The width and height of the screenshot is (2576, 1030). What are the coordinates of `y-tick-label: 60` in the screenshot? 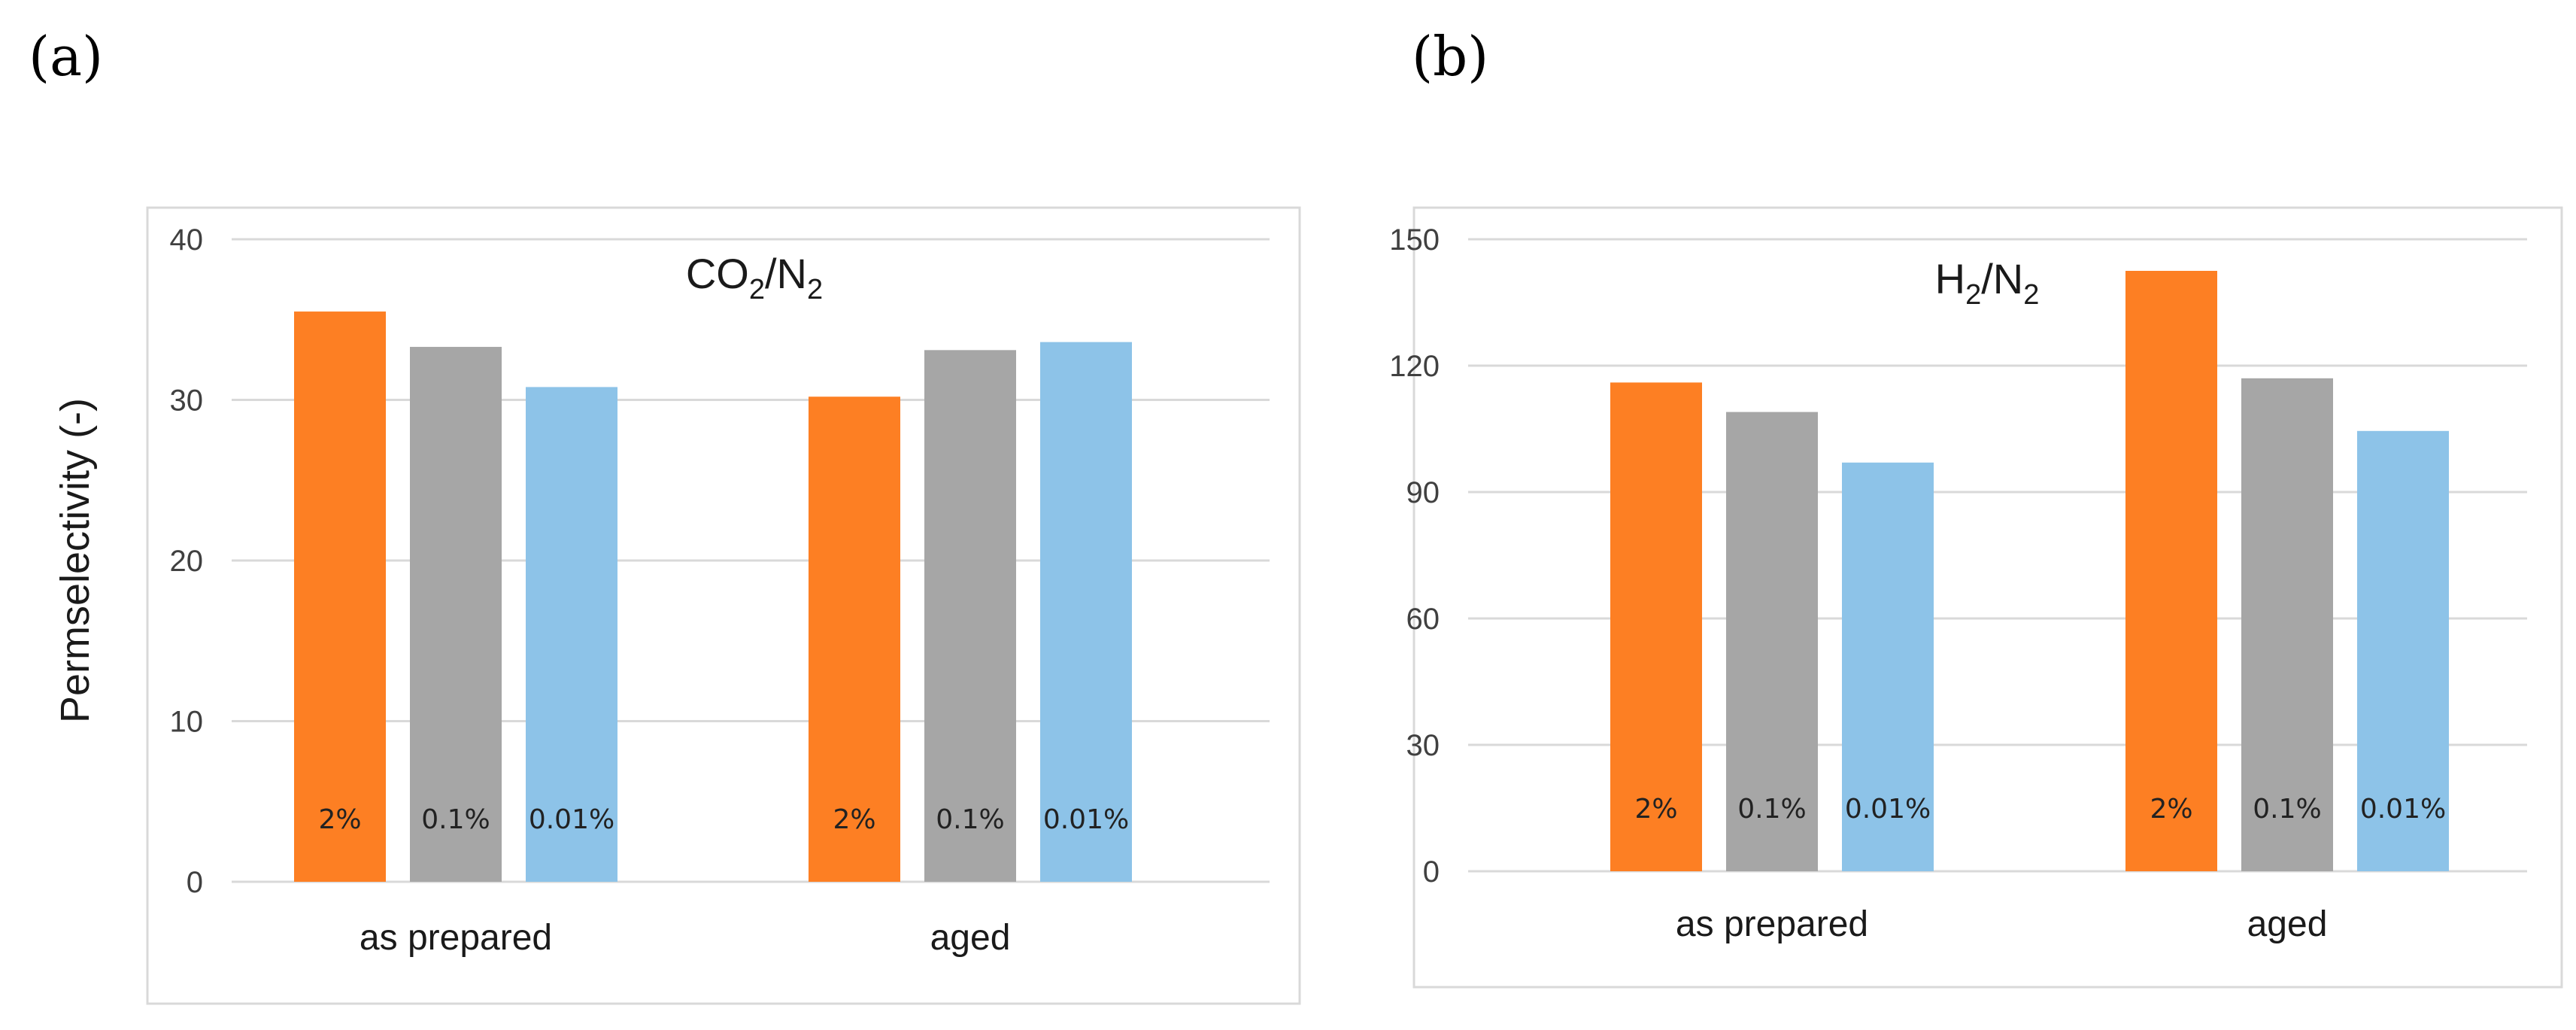 It's located at (1423, 619).